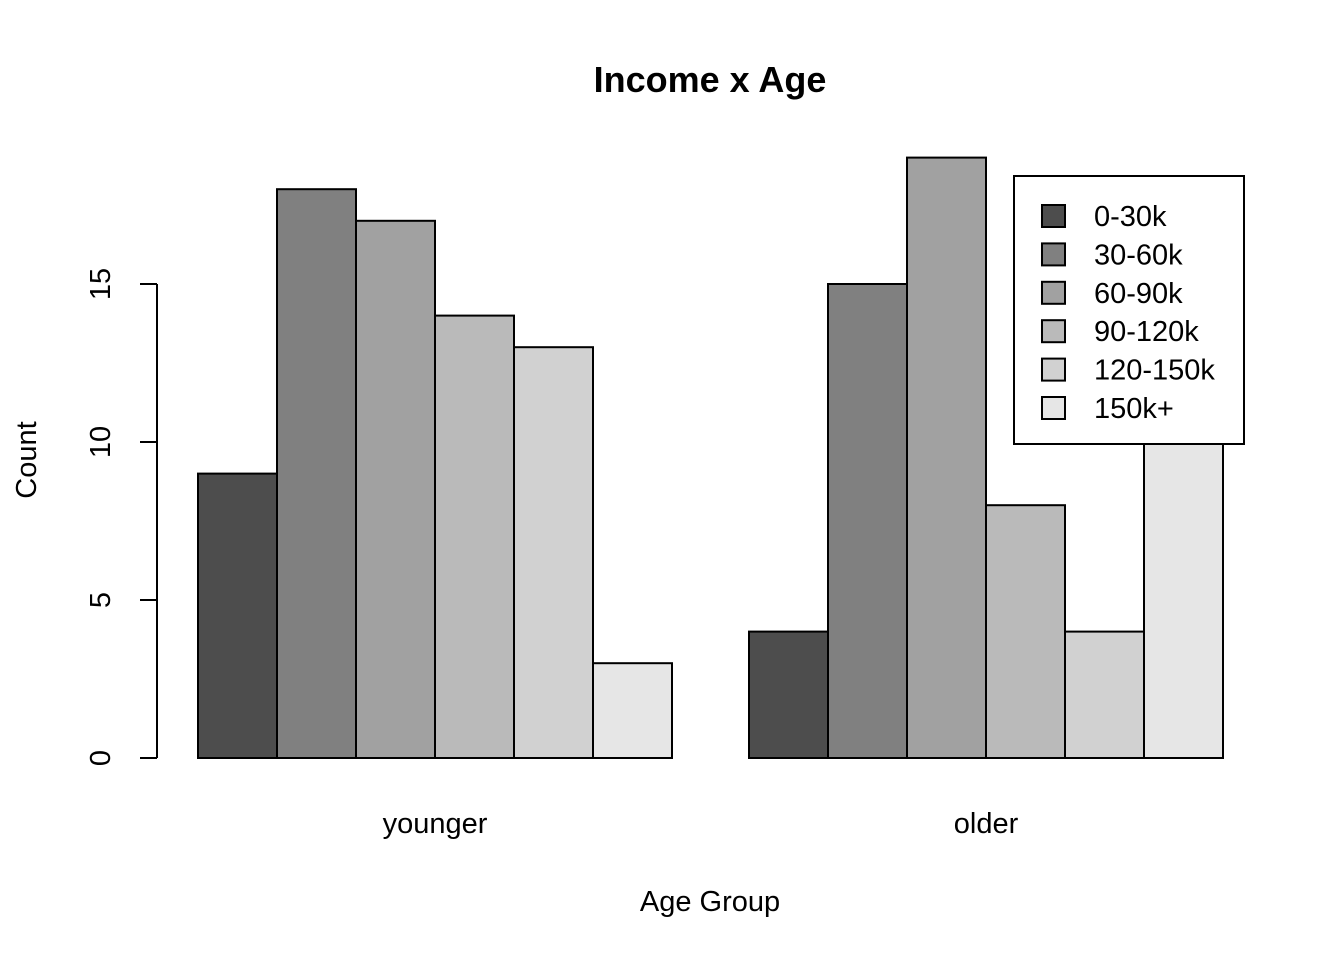 This screenshot has height=960, width=1344. What do you see at coordinates (1053, 216) in the screenshot?
I see `legend-swatch-0-30k` at bounding box center [1053, 216].